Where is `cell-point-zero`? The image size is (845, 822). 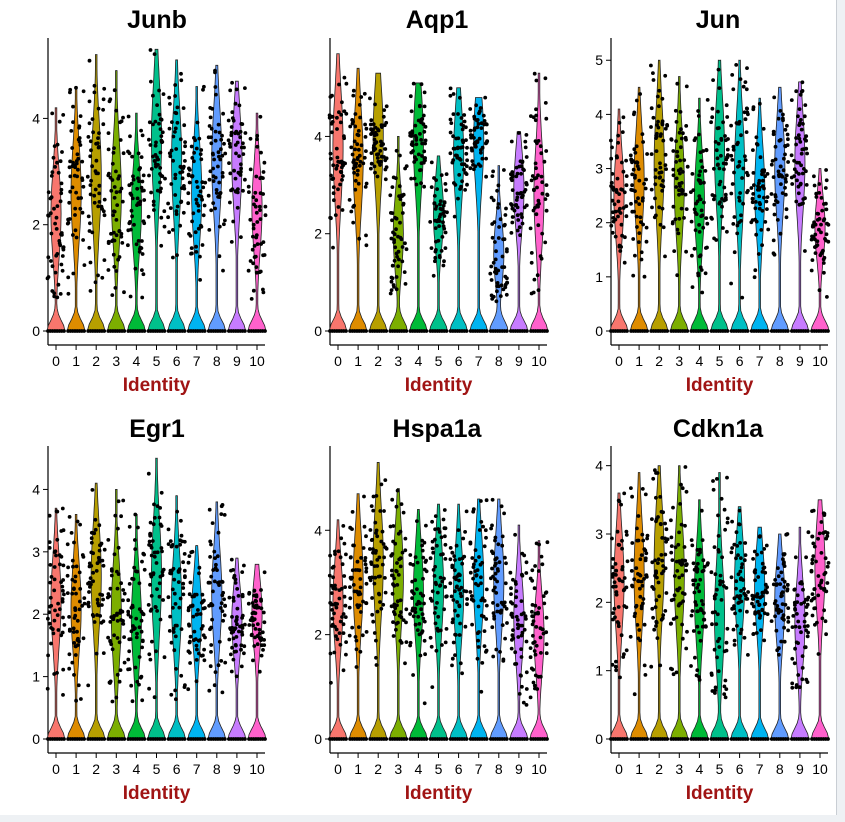
cell-point-zero is located at coordinates (828, 739).